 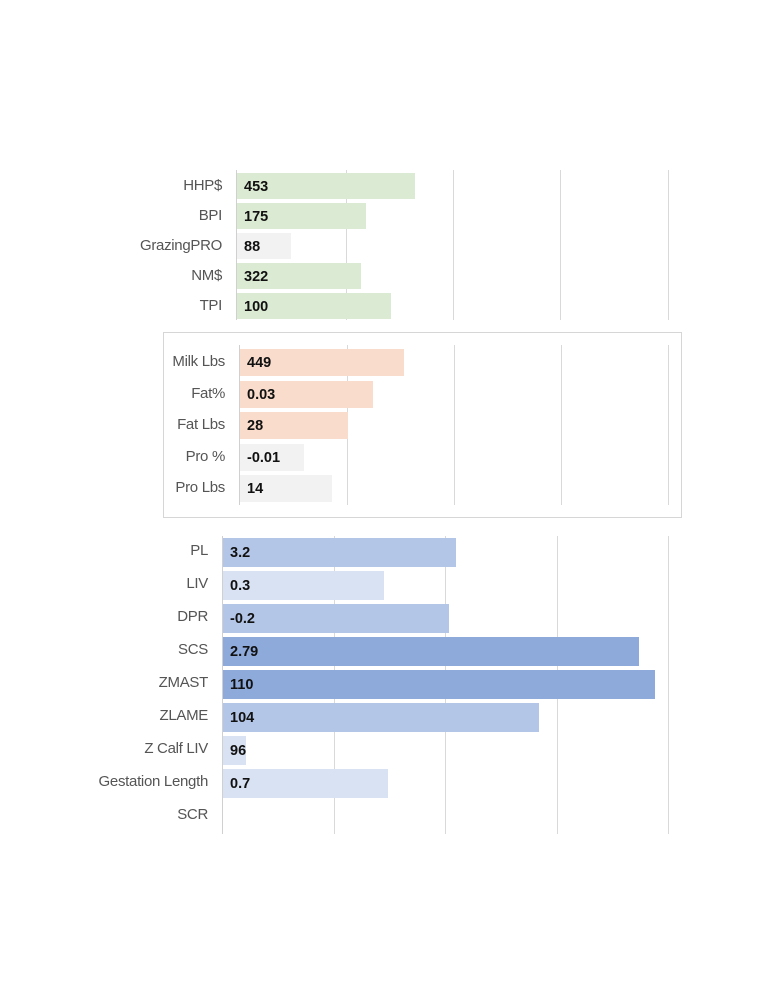 What do you see at coordinates (202, 185) in the screenshot?
I see `category-label: HHP$` at bounding box center [202, 185].